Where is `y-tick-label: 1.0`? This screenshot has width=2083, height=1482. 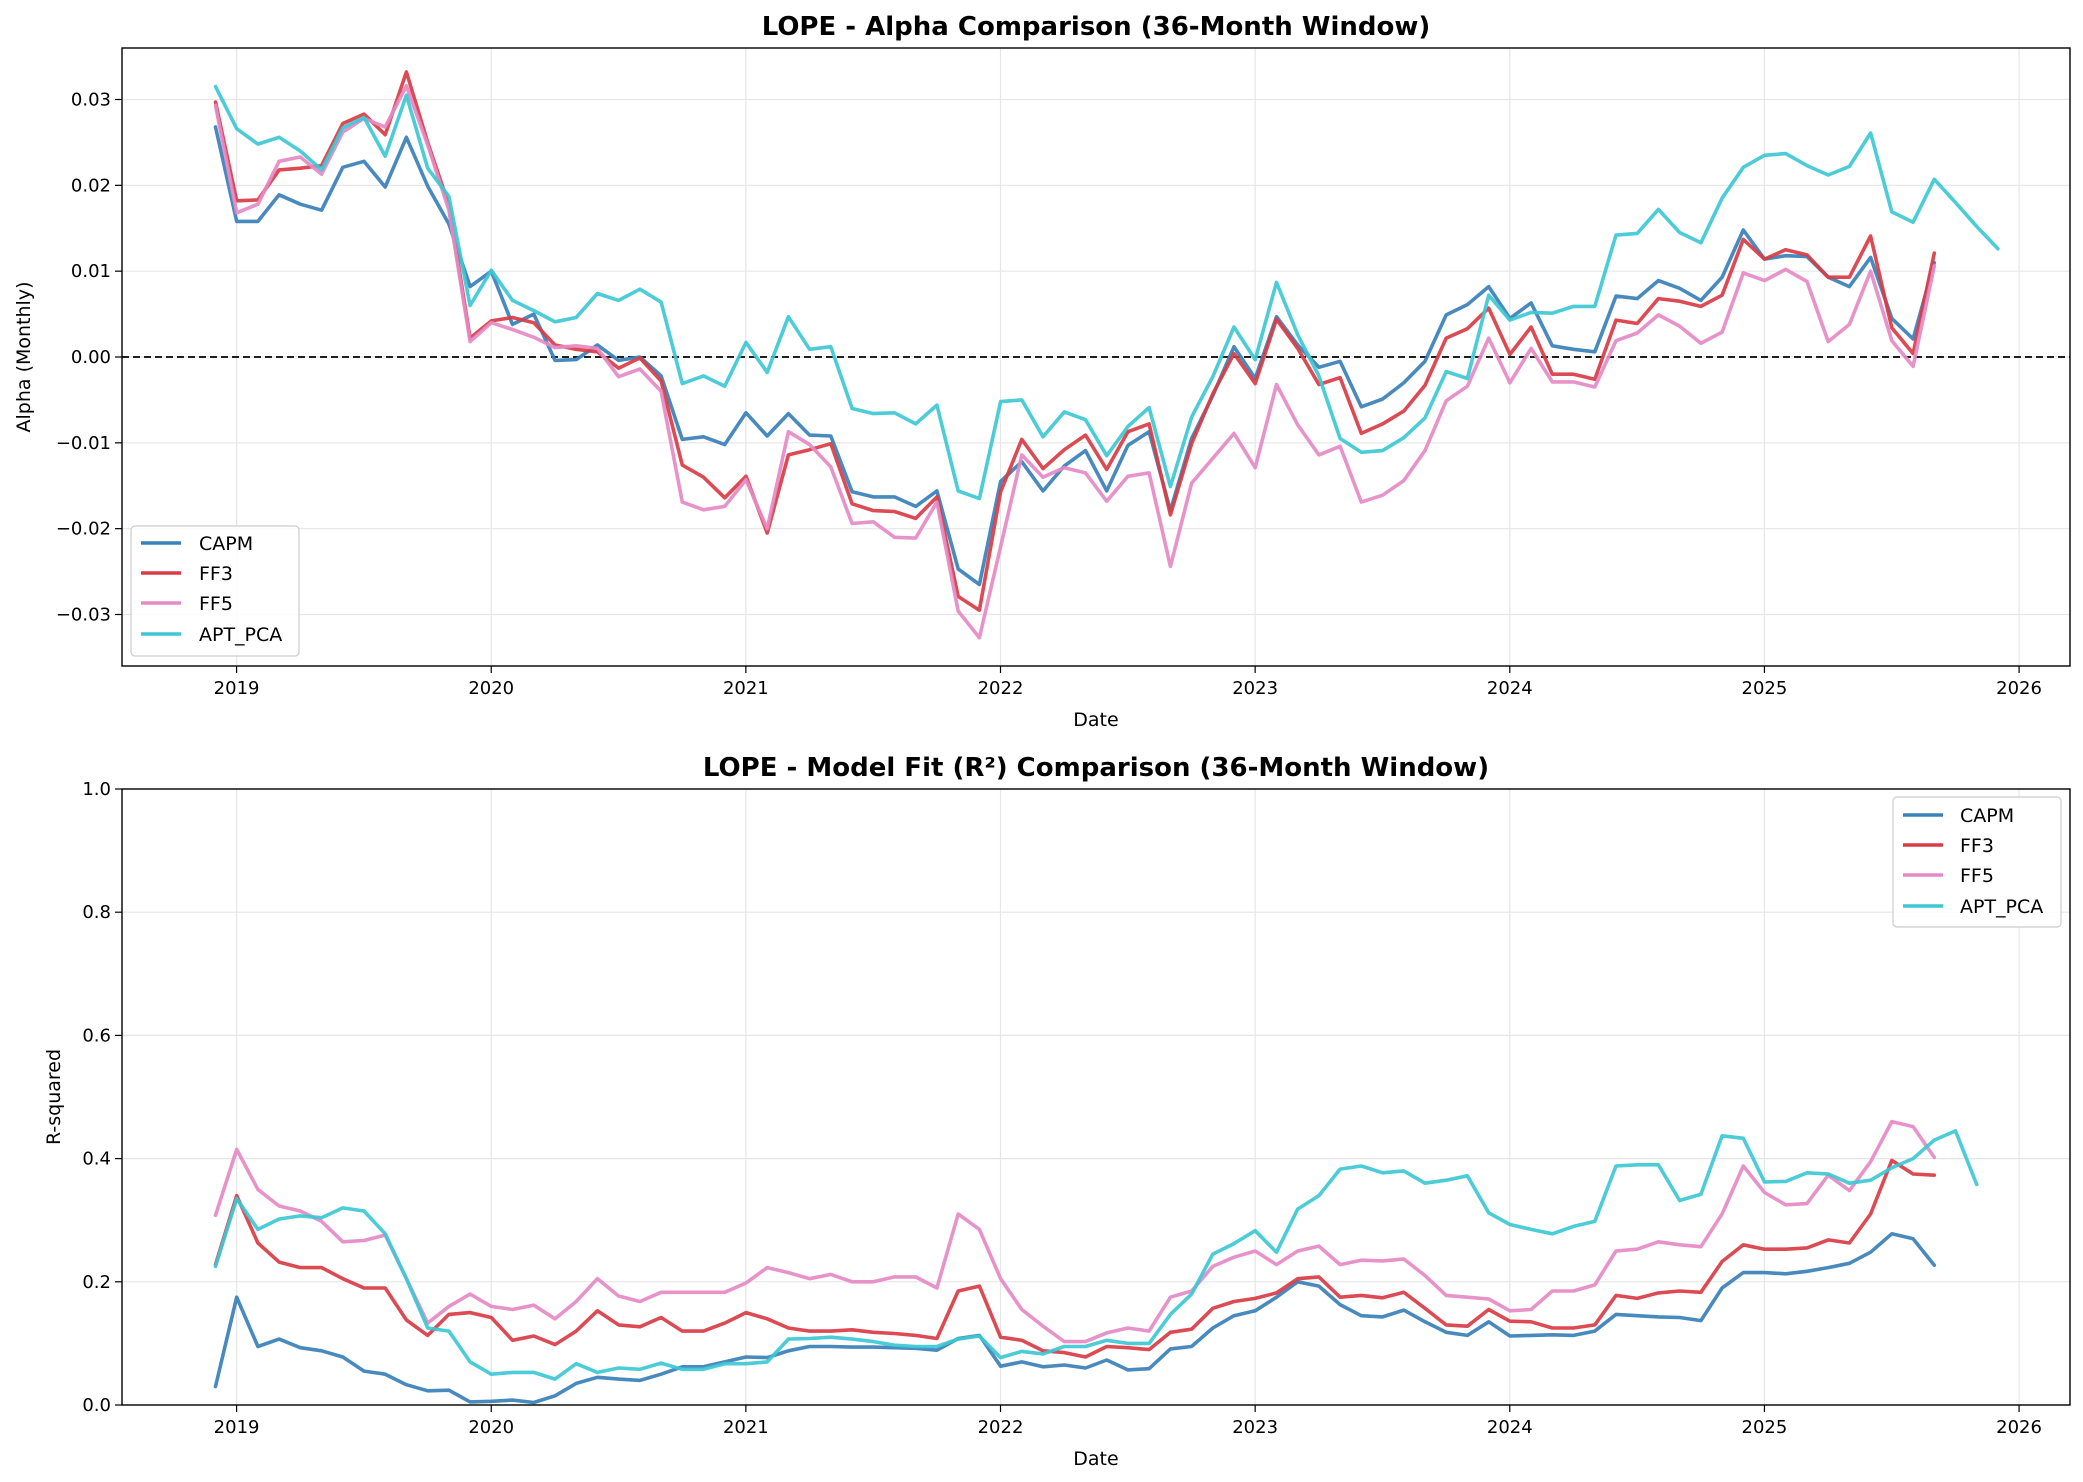 y-tick-label: 1.0 is located at coordinates (96, 789).